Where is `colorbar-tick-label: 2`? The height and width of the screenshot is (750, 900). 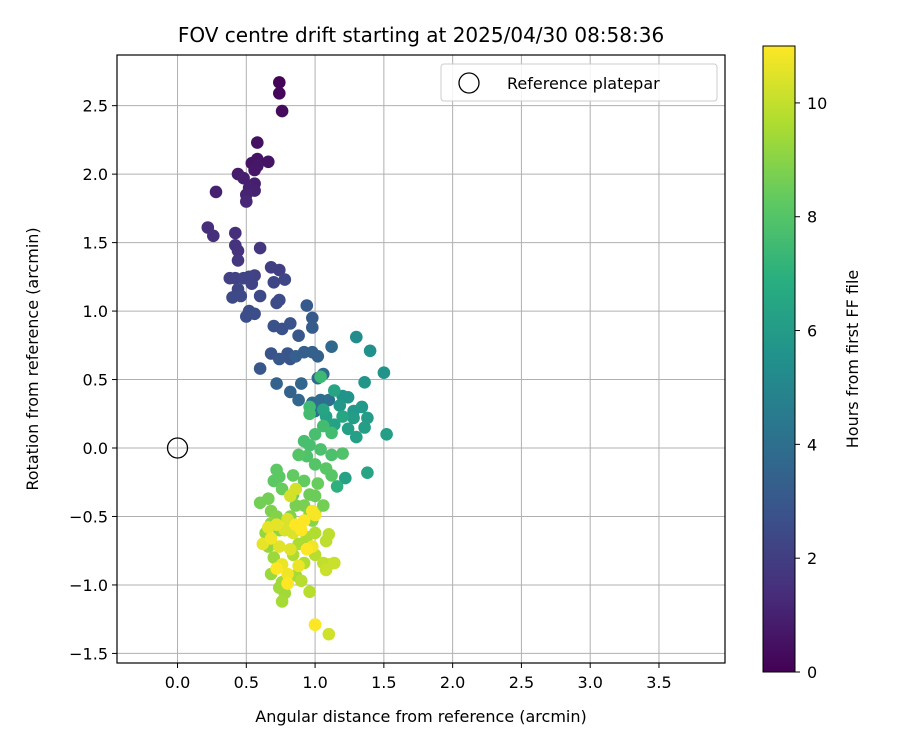
colorbar-tick-label: 2 is located at coordinates (812, 558).